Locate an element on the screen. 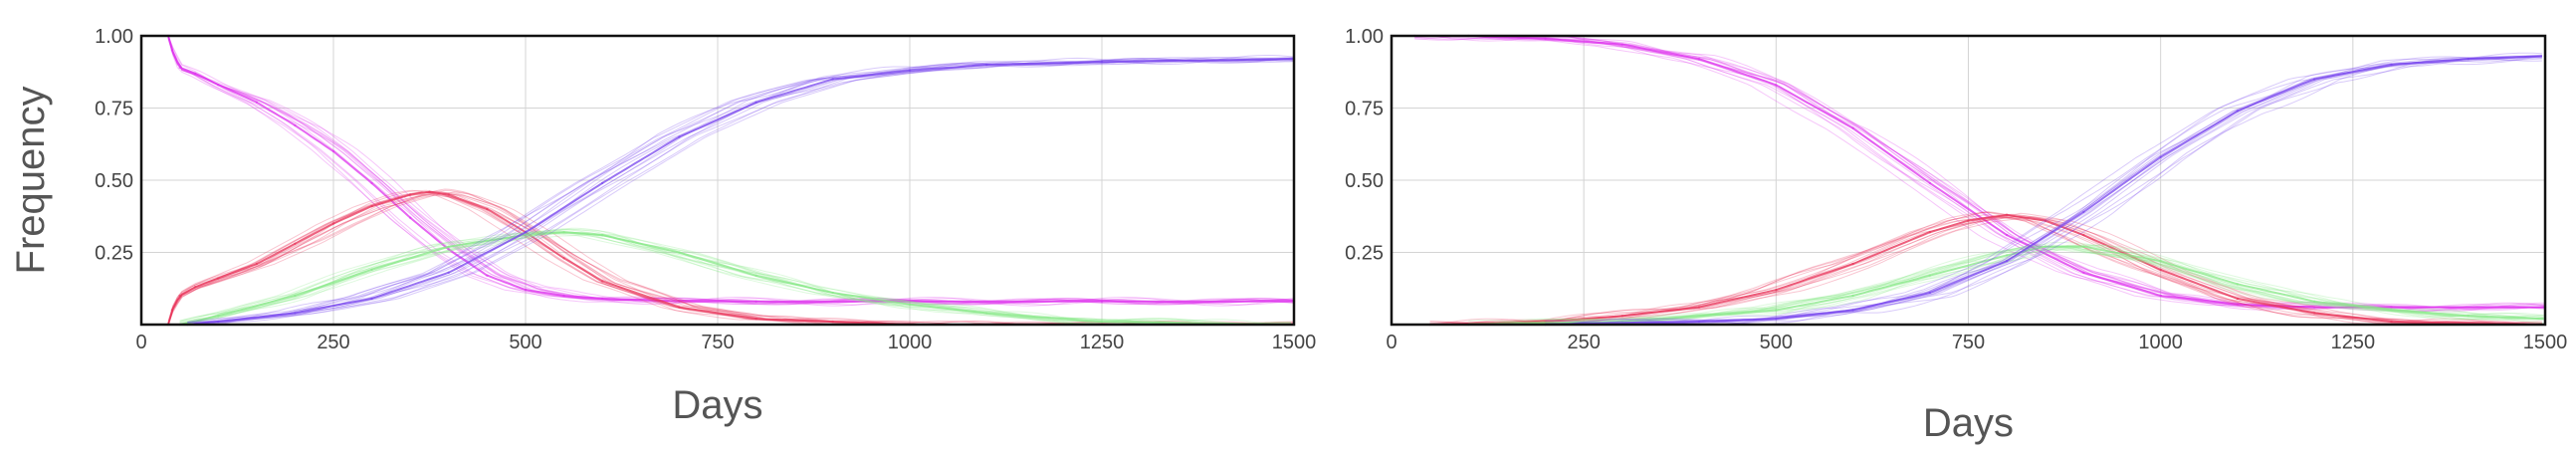  left-series-2-trajectory is located at coordinates (735, 278).